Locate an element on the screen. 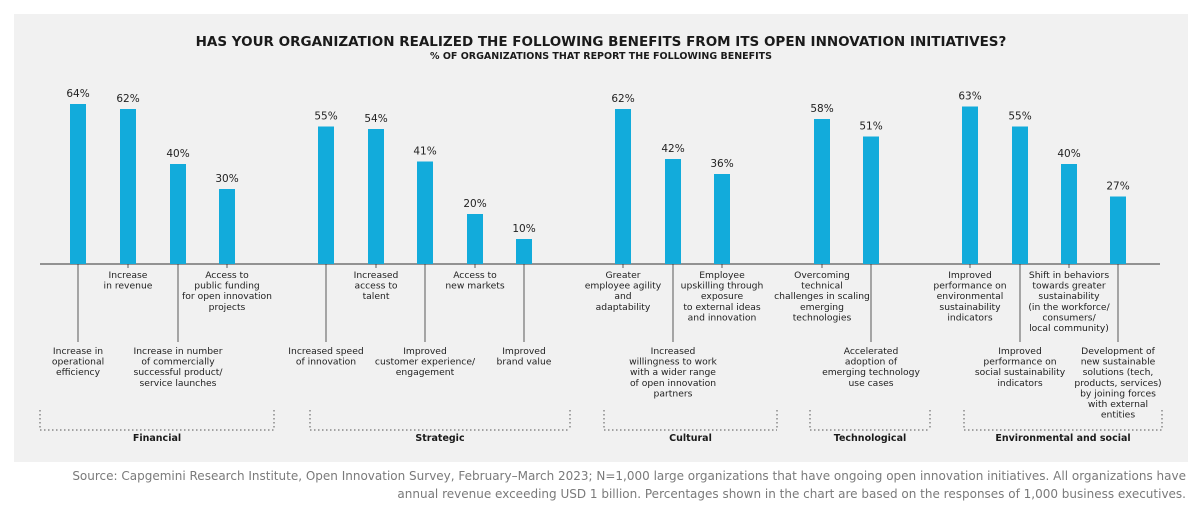  category-label-line: technologies is located at coordinates (822, 317).